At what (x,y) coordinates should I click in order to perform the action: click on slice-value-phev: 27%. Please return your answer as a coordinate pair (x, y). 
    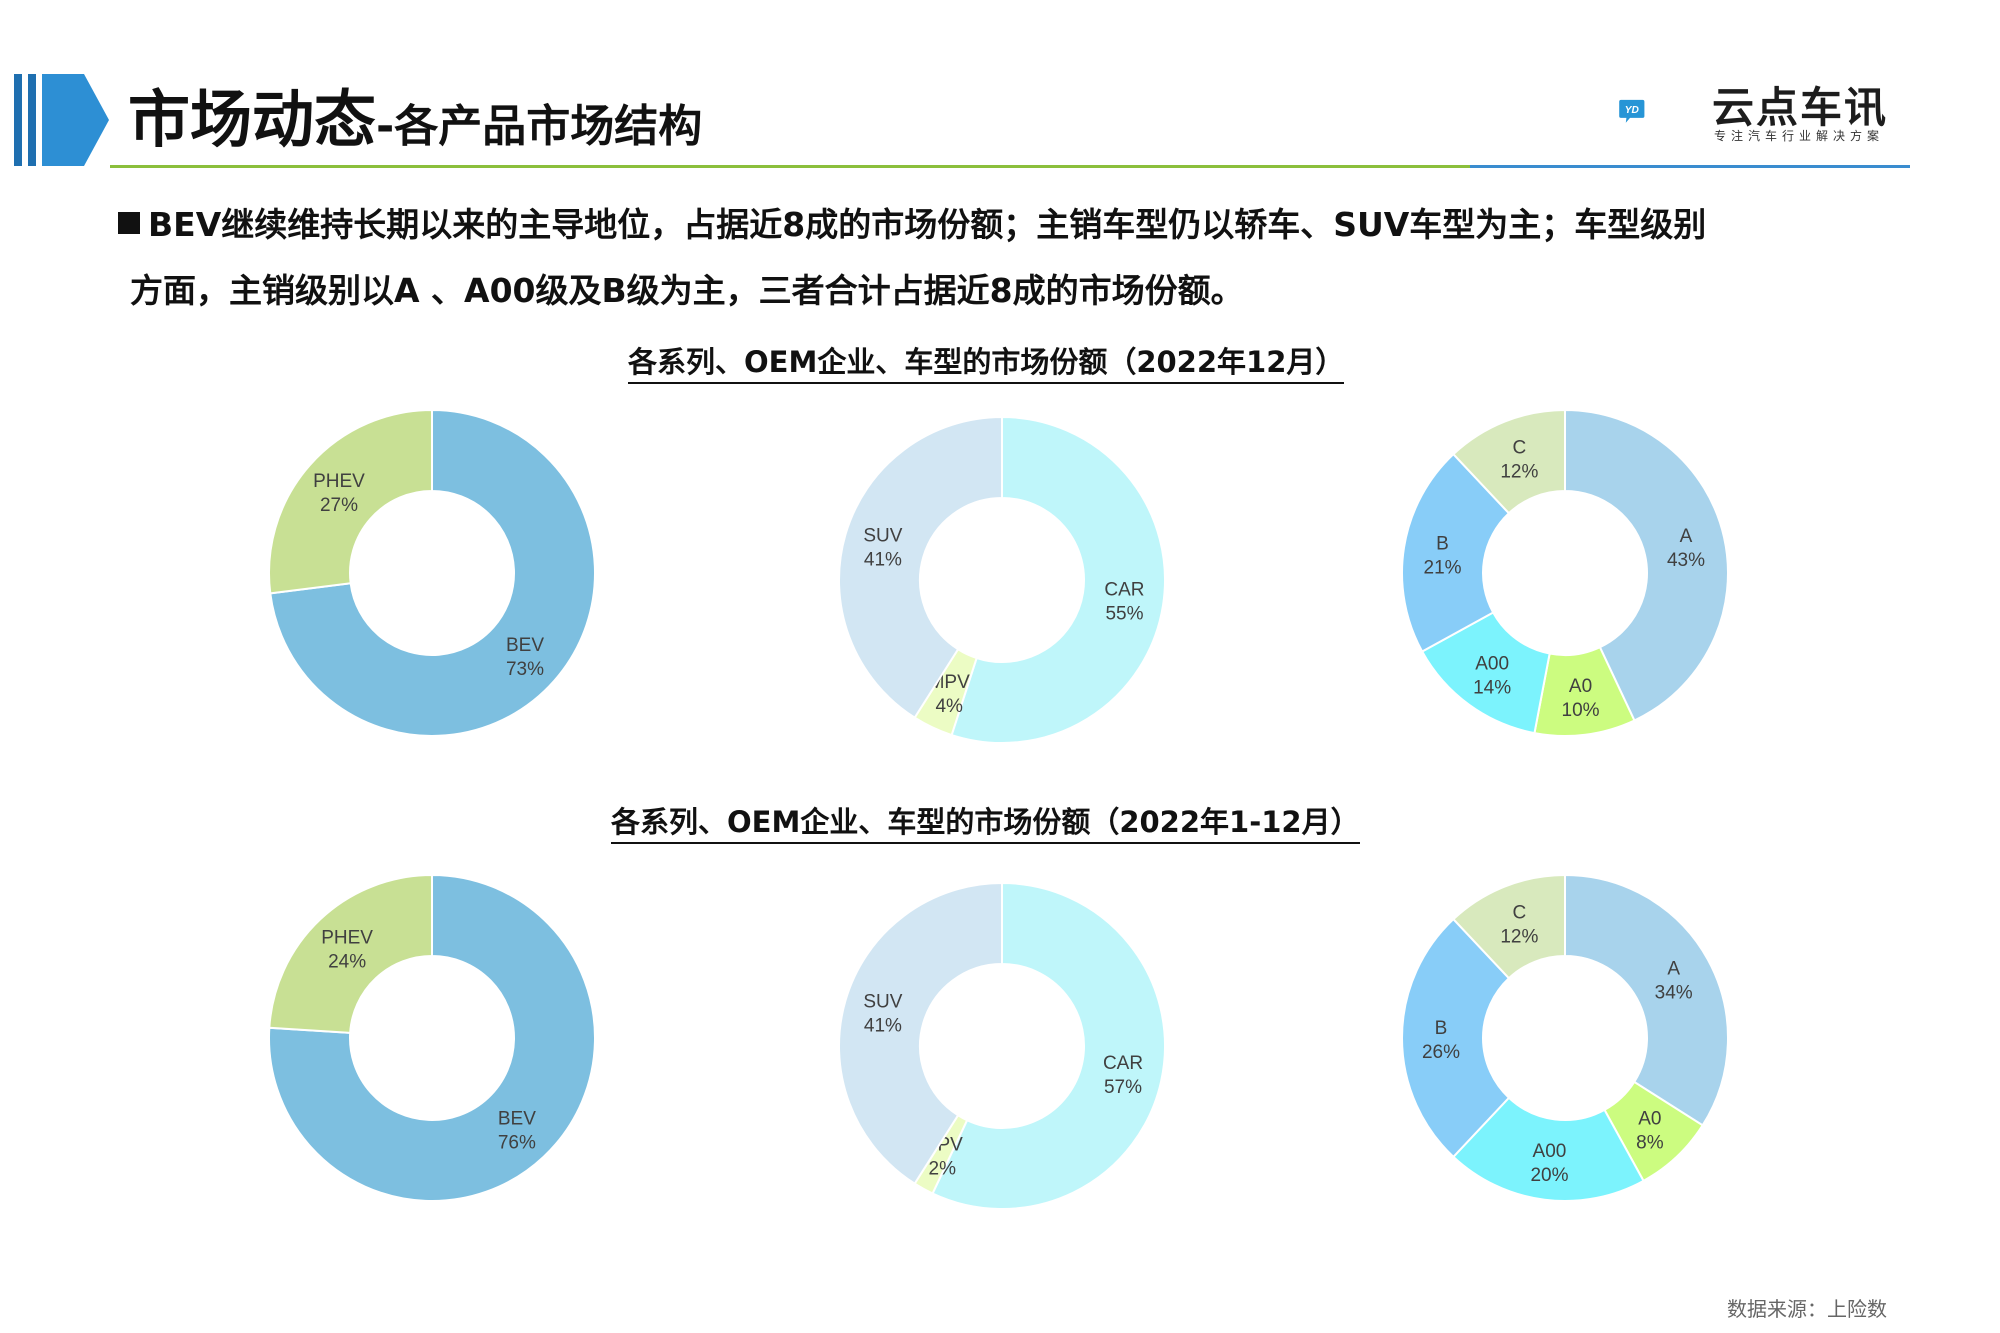
    Looking at the image, I should click on (339, 505).